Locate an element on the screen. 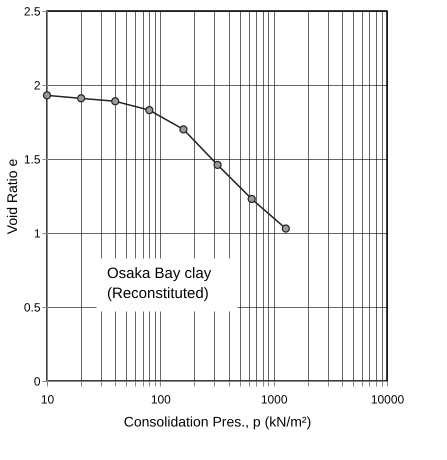  x-tick-label: 10 is located at coordinates (47, 399).